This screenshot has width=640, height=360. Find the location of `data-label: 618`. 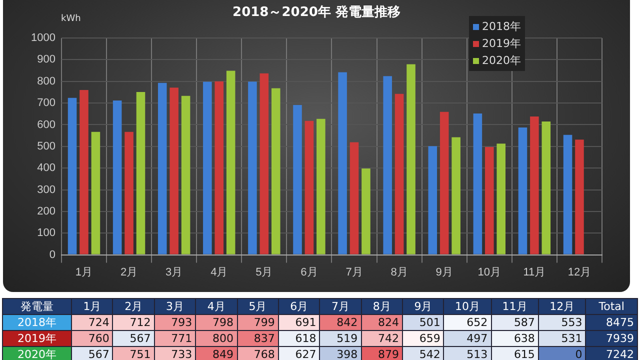

data-label: 618 is located at coordinates (299, 338).